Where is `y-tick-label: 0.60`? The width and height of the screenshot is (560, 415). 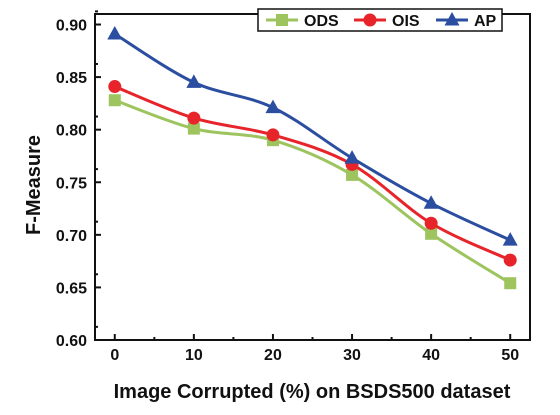
y-tick-label: 0.60 is located at coordinates (71, 341).